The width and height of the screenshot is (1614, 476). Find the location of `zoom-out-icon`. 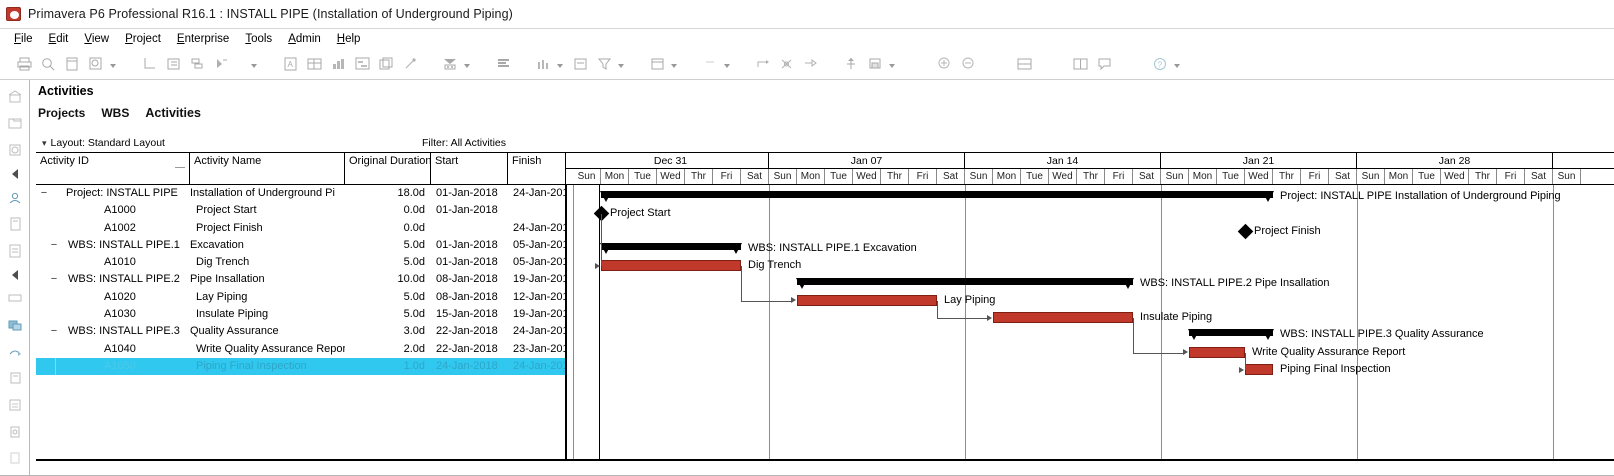

zoom-out-icon is located at coordinates (968, 64).